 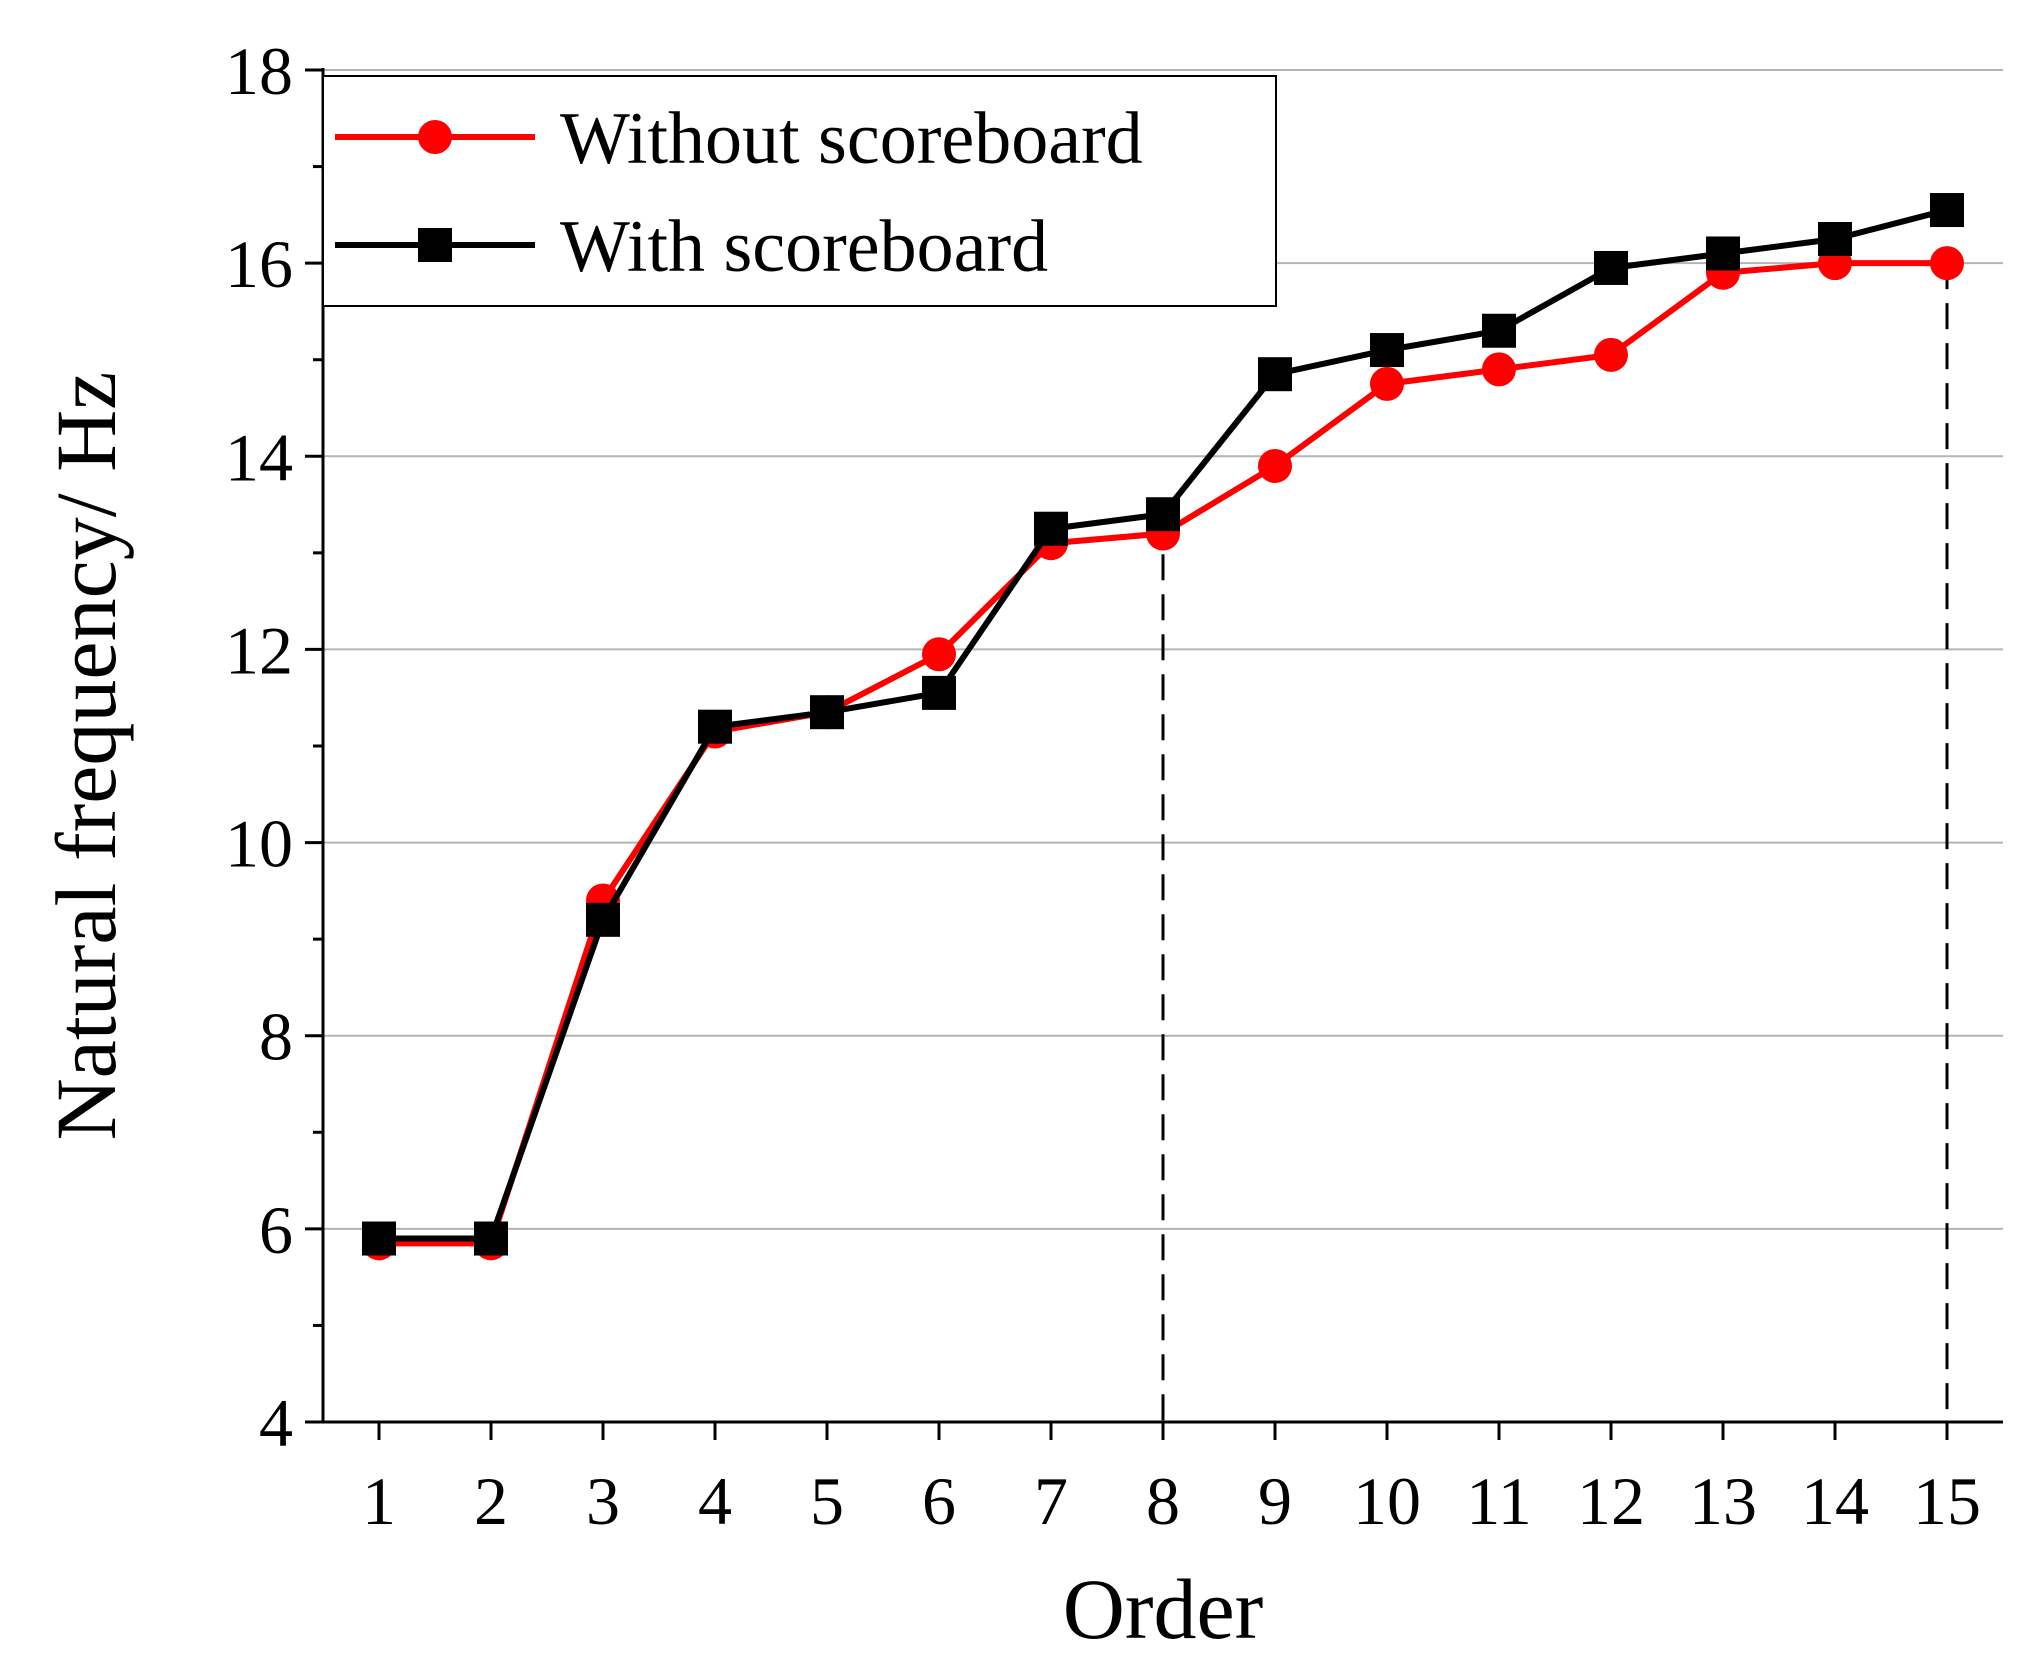 I want to click on x-tick-label-9: 9, so click(x=1275, y=1501).